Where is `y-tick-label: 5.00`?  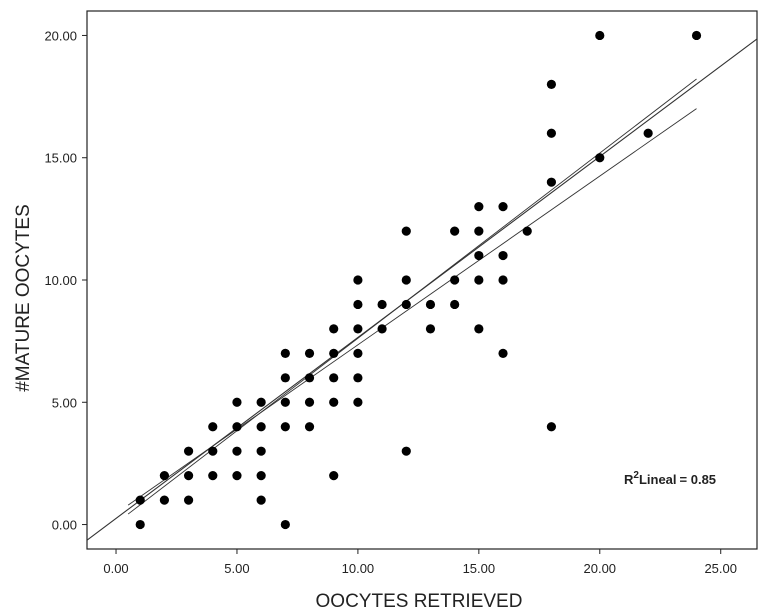 y-tick-label: 5.00 is located at coordinates (64, 402).